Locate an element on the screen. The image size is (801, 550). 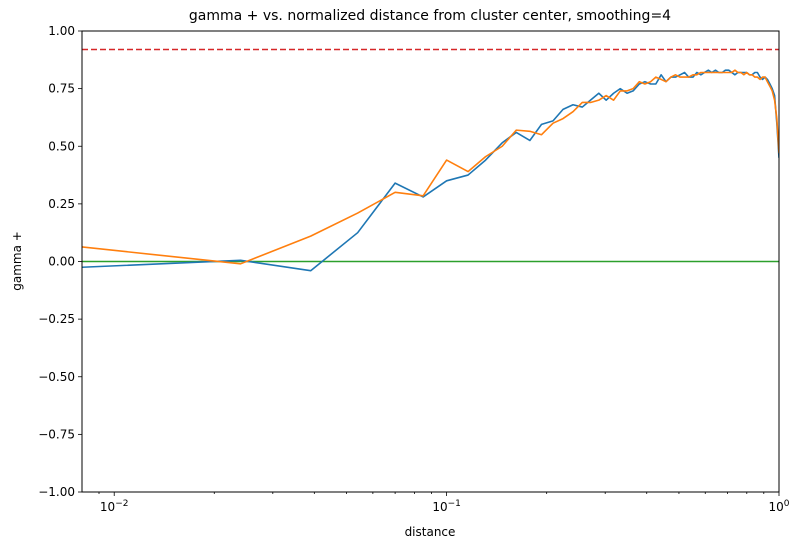
x-tick-label: 10⁻¹ is located at coordinates (446, 506).